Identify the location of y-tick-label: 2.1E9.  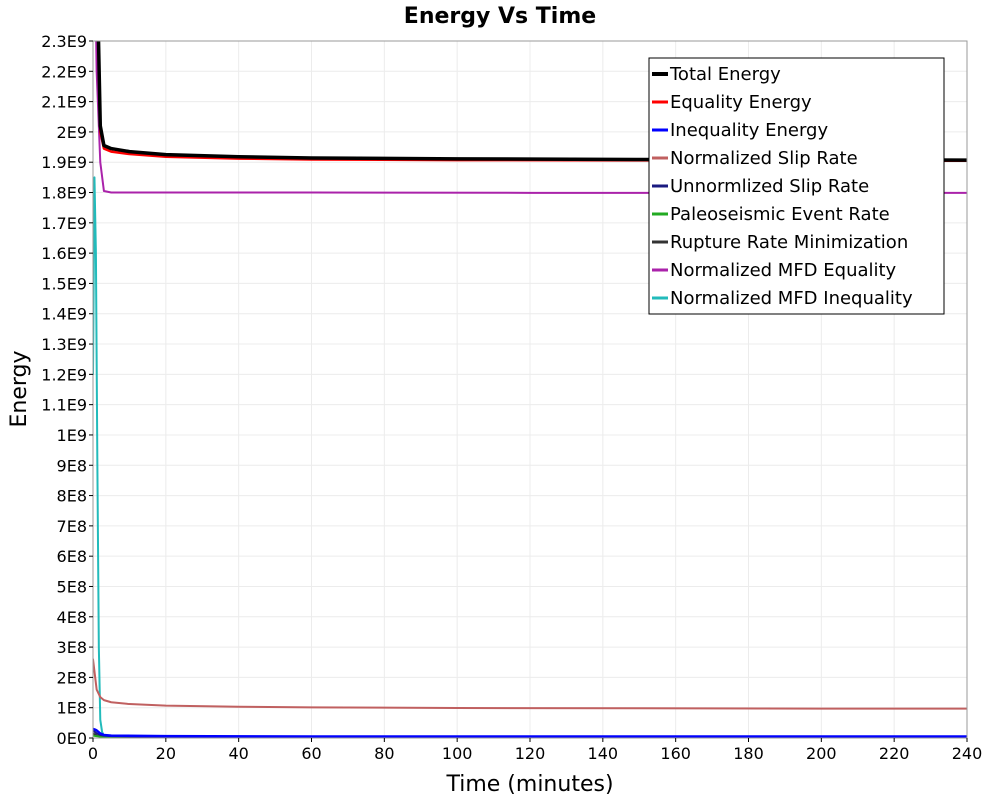
(64, 102).